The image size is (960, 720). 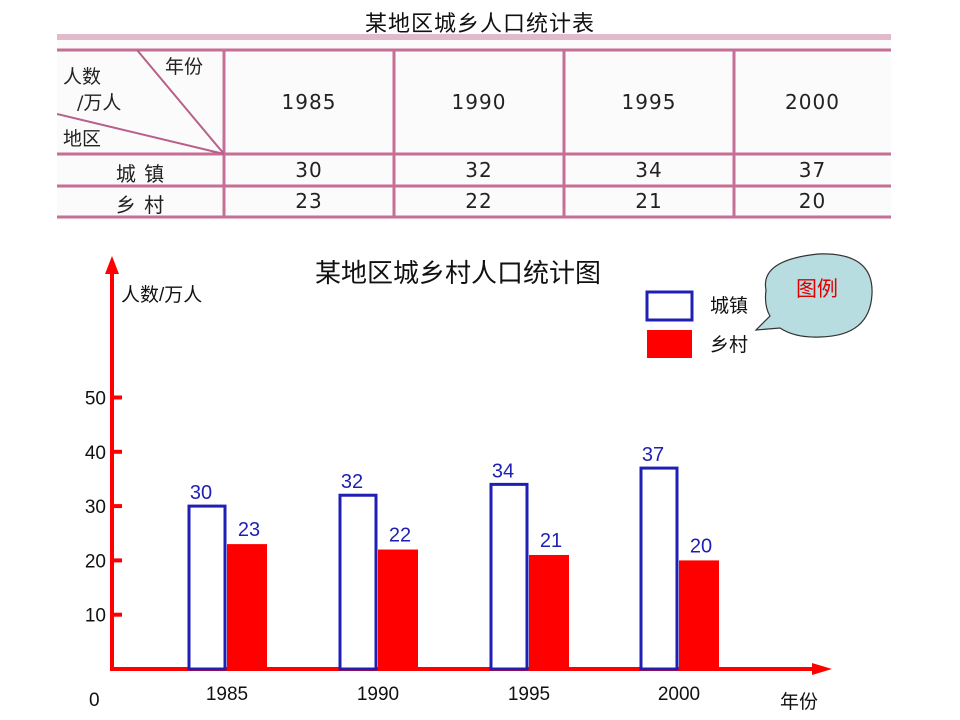 What do you see at coordinates (82, 77) in the screenshot?
I see `header-count-label: 人数` at bounding box center [82, 77].